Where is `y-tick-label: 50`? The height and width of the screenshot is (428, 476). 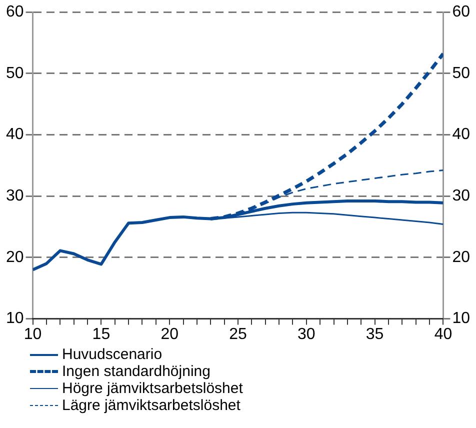 y-tick-label: 50 is located at coordinates (15, 73).